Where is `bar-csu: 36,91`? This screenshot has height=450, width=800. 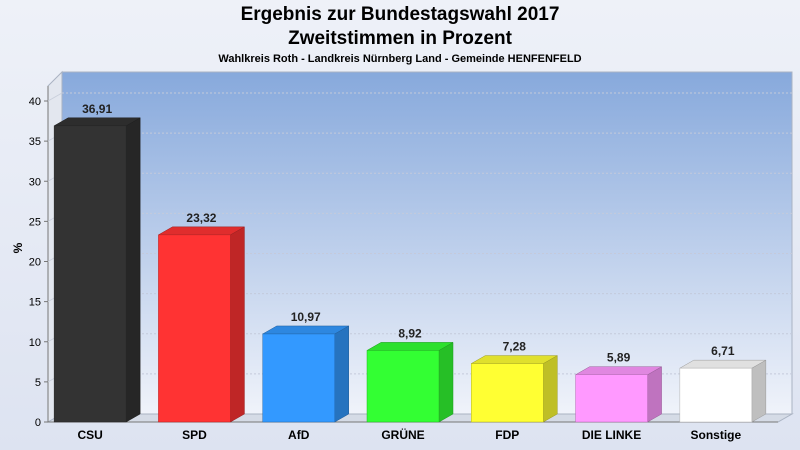 bar-csu: 36,91 is located at coordinates (97, 262).